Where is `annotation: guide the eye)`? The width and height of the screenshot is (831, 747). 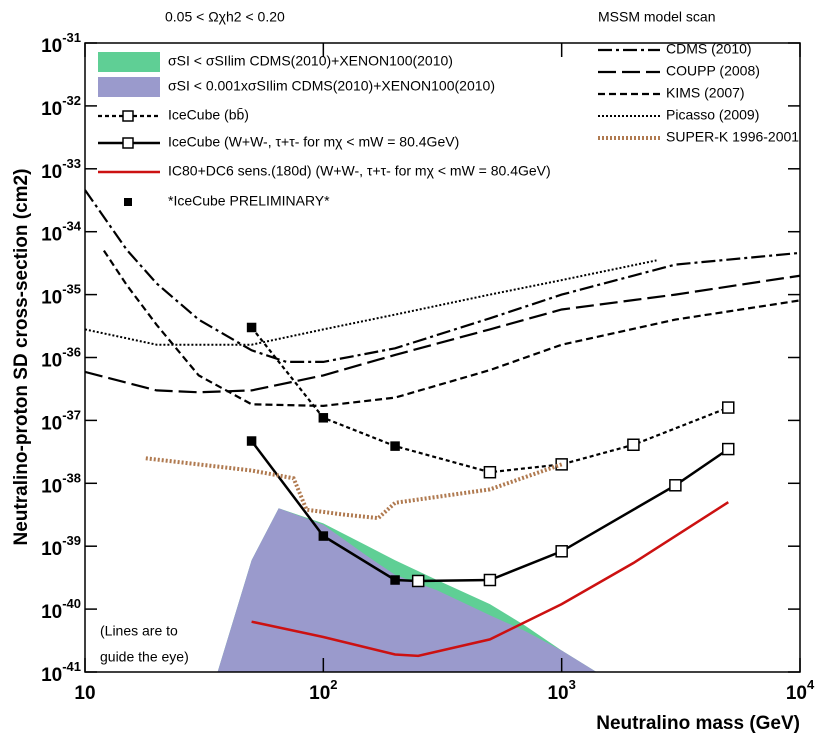
annotation: guide the eye) is located at coordinates (144, 657).